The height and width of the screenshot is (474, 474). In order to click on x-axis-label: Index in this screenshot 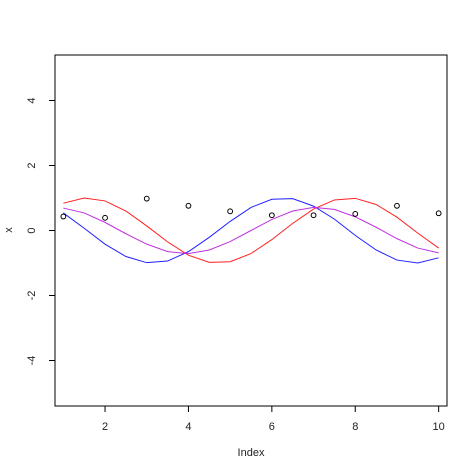, I will do `click(251, 453)`.